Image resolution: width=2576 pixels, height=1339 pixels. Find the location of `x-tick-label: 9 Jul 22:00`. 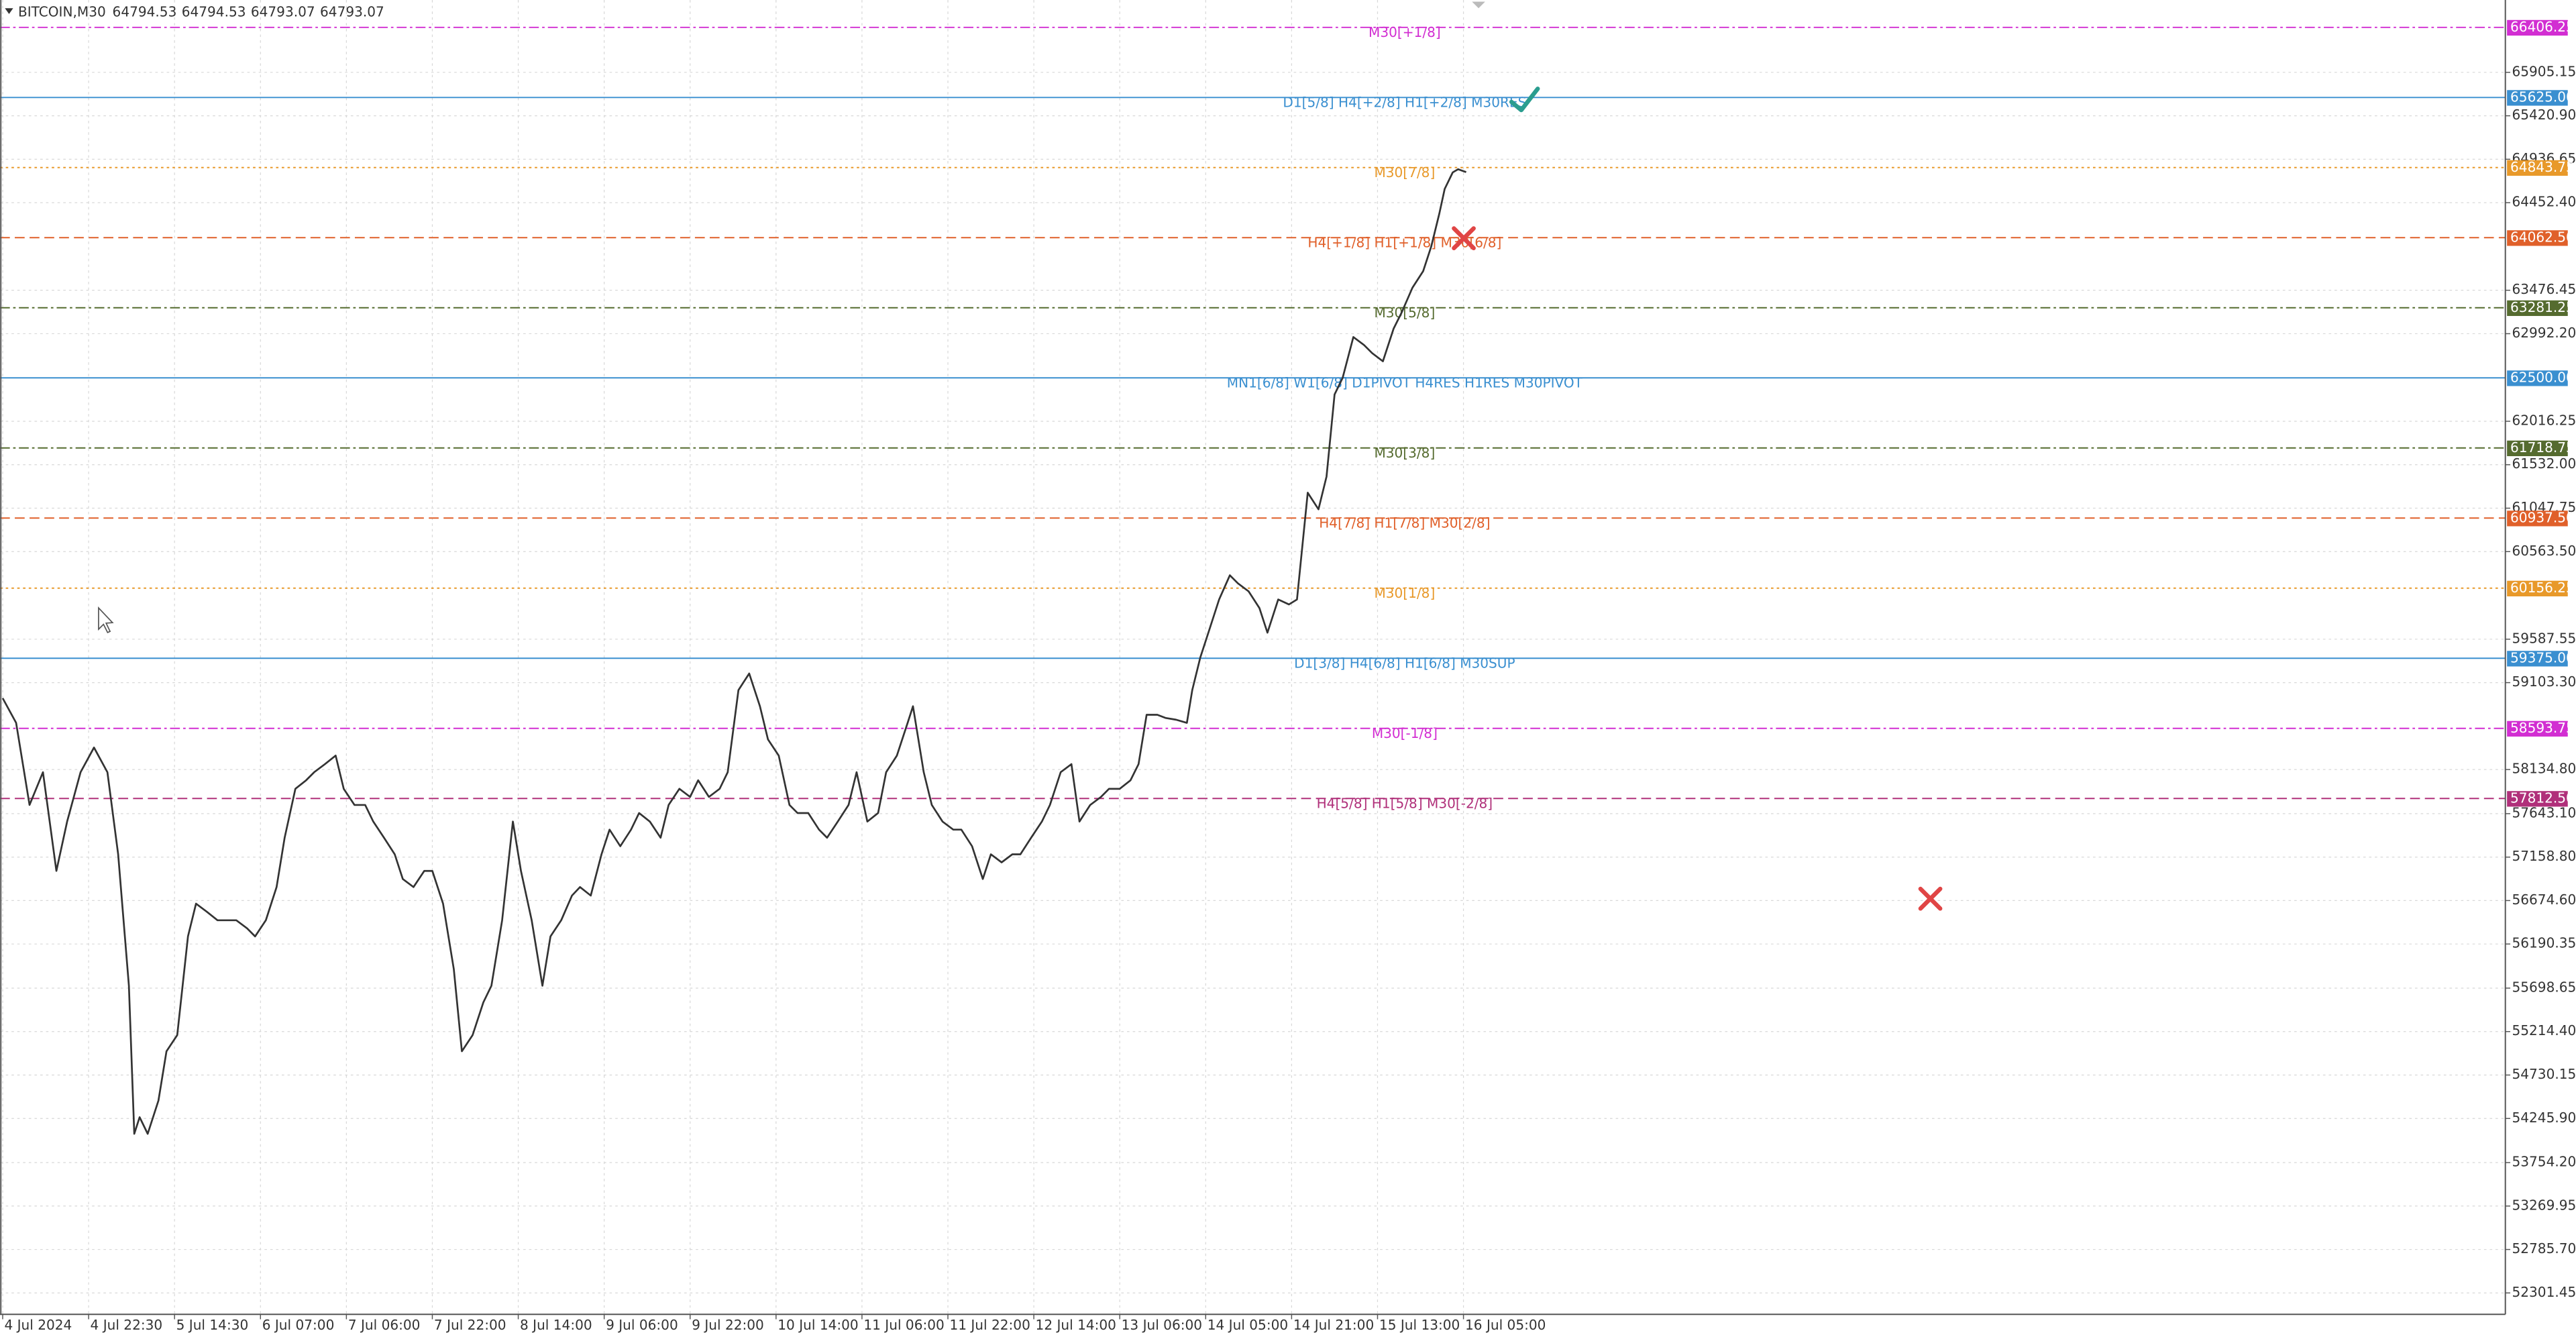

x-tick-label: 9 Jul 22:00 is located at coordinates (728, 1325).